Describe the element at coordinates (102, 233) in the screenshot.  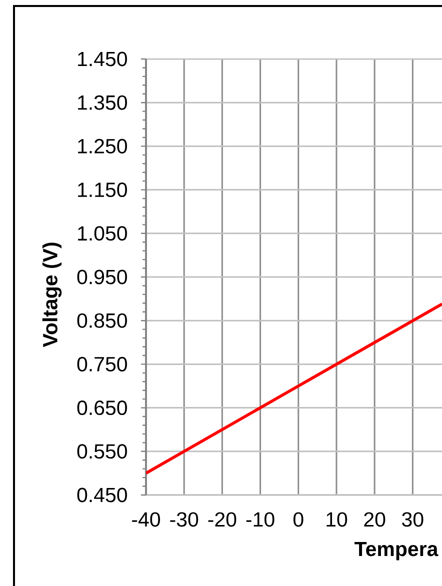
I see `y-tick-label: 1.050` at that location.